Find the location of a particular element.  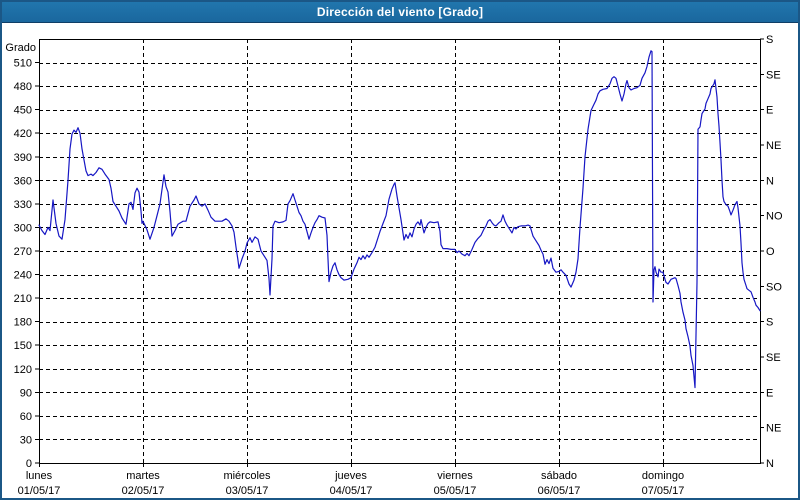

date-label: 03/05/17 is located at coordinates (247, 491).